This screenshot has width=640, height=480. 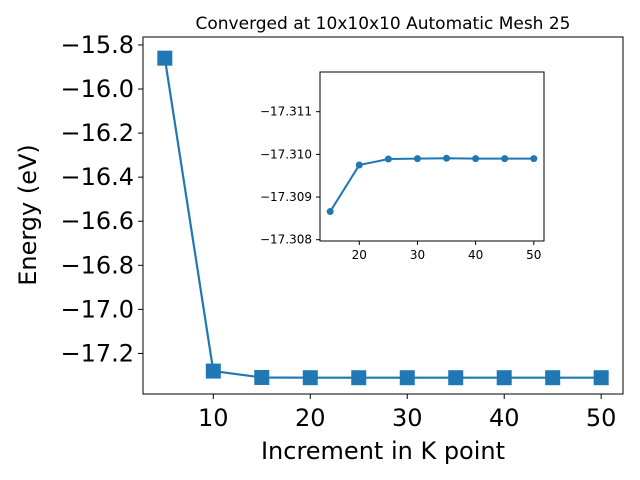 I want to click on inset-y-tick-label: −17.308, so click(x=286, y=240).